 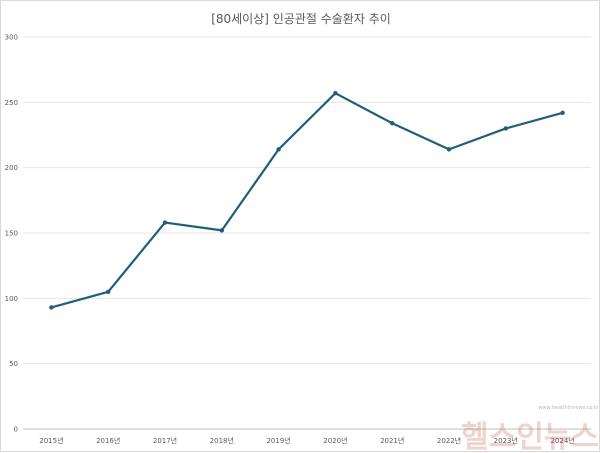 What do you see at coordinates (506, 440) in the screenshot?
I see `x-tick-label: 2023년` at bounding box center [506, 440].